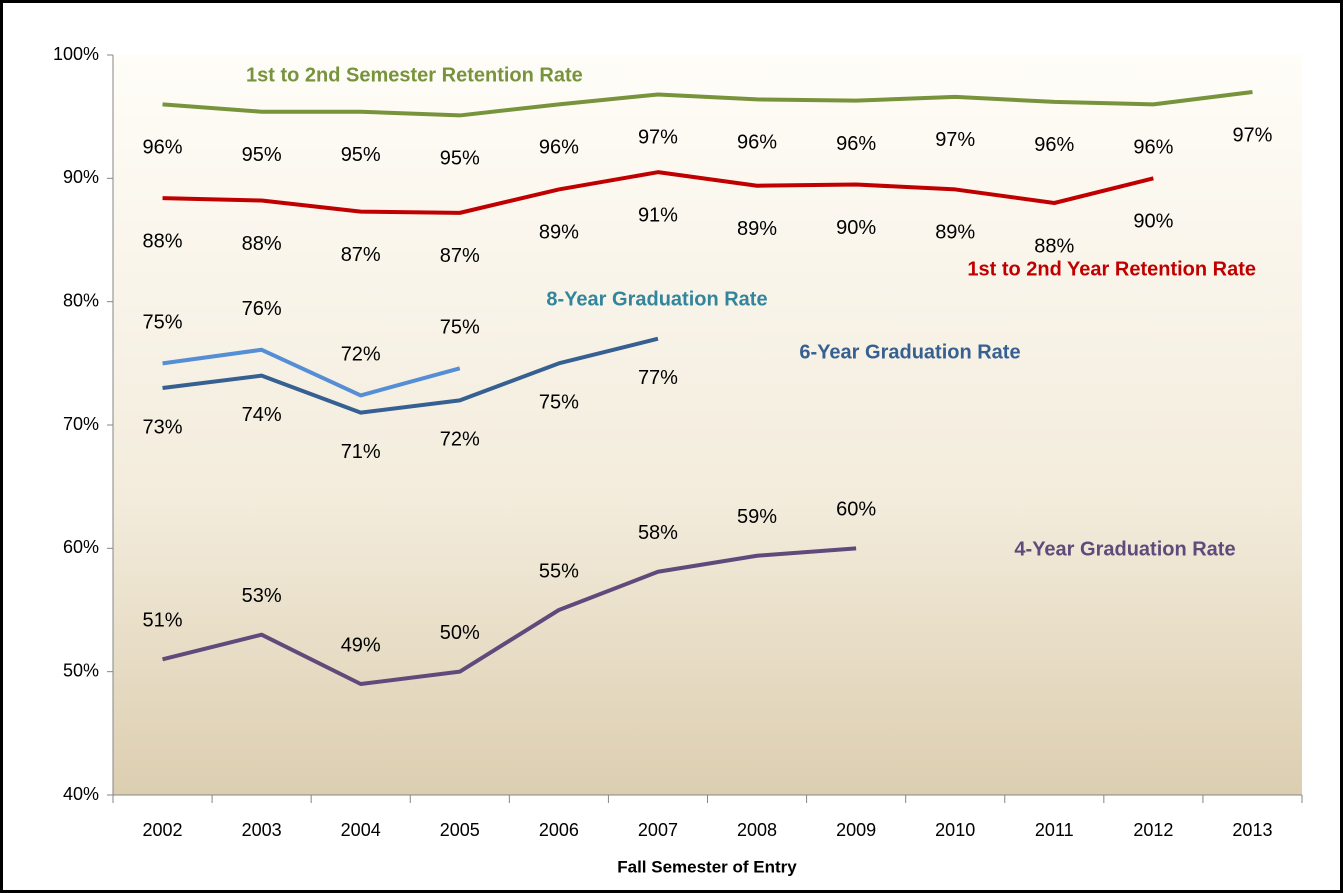 The height and width of the screenshot is (893, 1343). I want to click on data-label: 59%, so click(757, 517).